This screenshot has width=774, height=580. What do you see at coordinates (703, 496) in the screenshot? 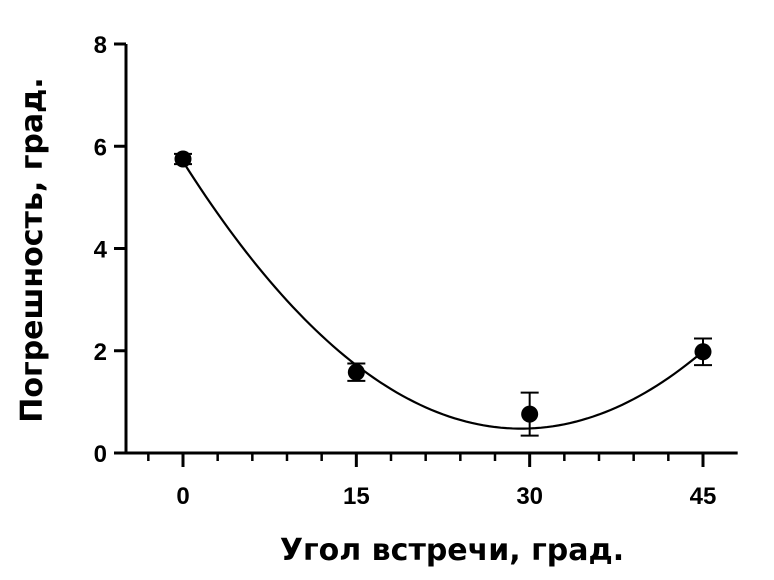
I see `x-tick-label-45: 45` at bounding box center [703, 496].